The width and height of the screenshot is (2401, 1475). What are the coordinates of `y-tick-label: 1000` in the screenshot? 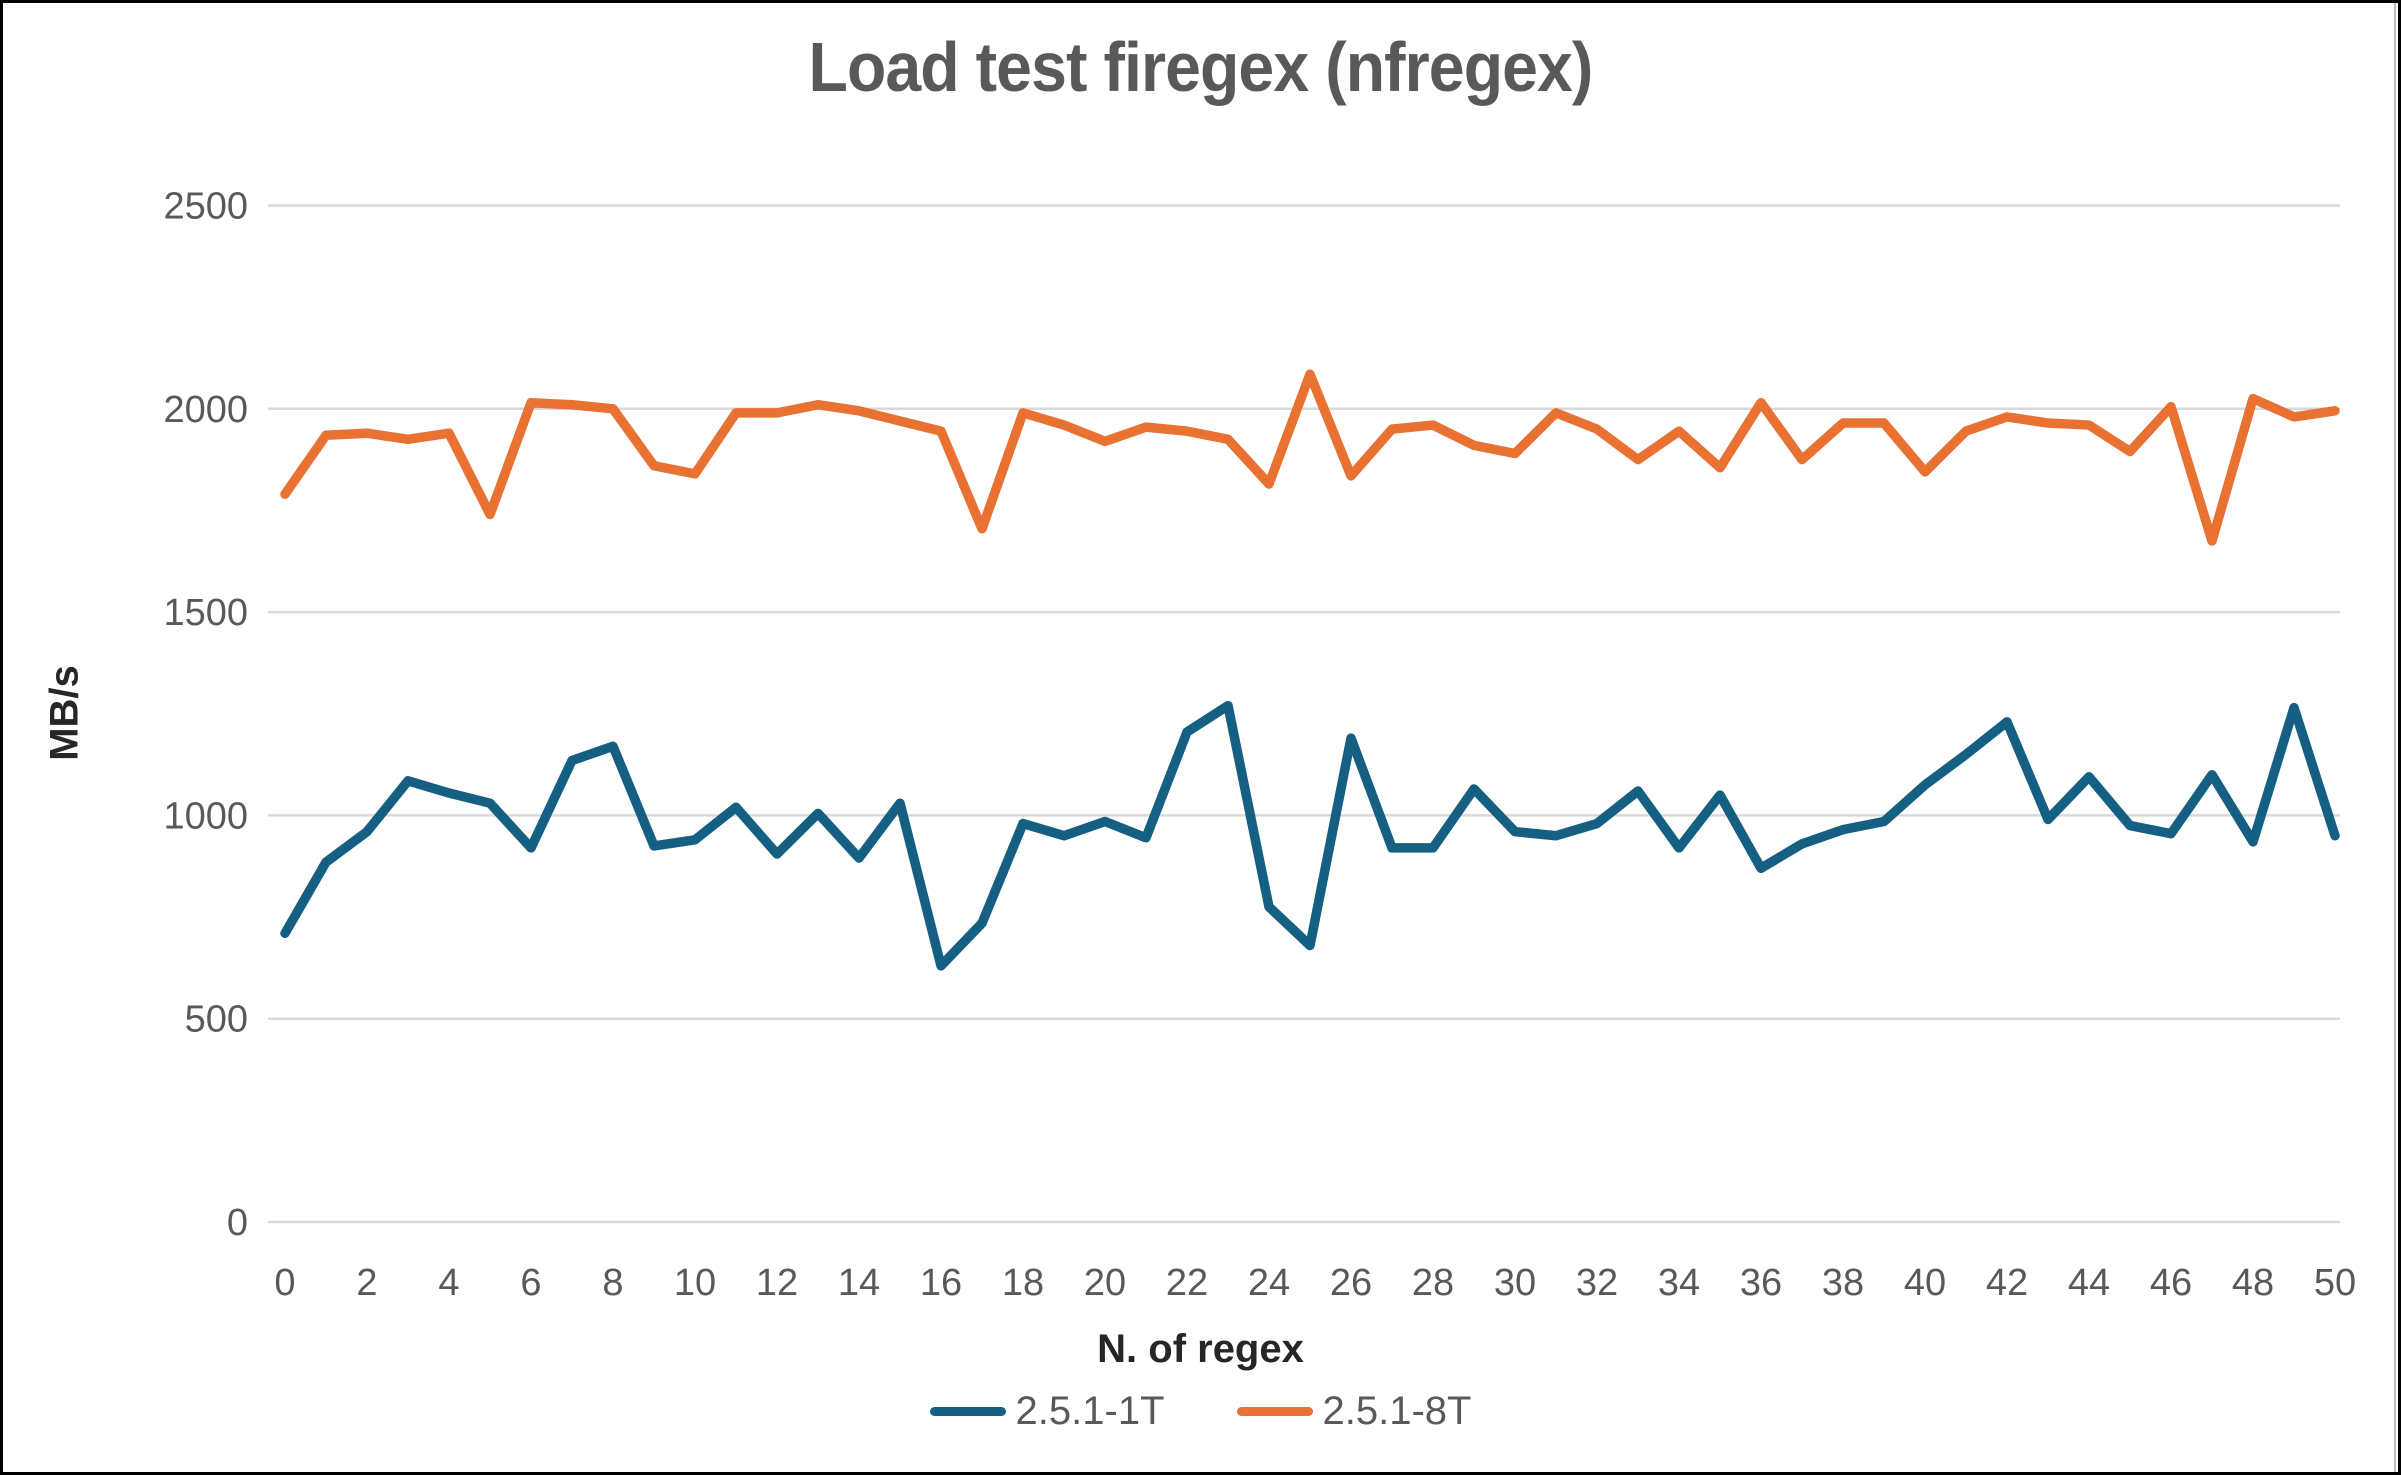 It's located at (205, 816).